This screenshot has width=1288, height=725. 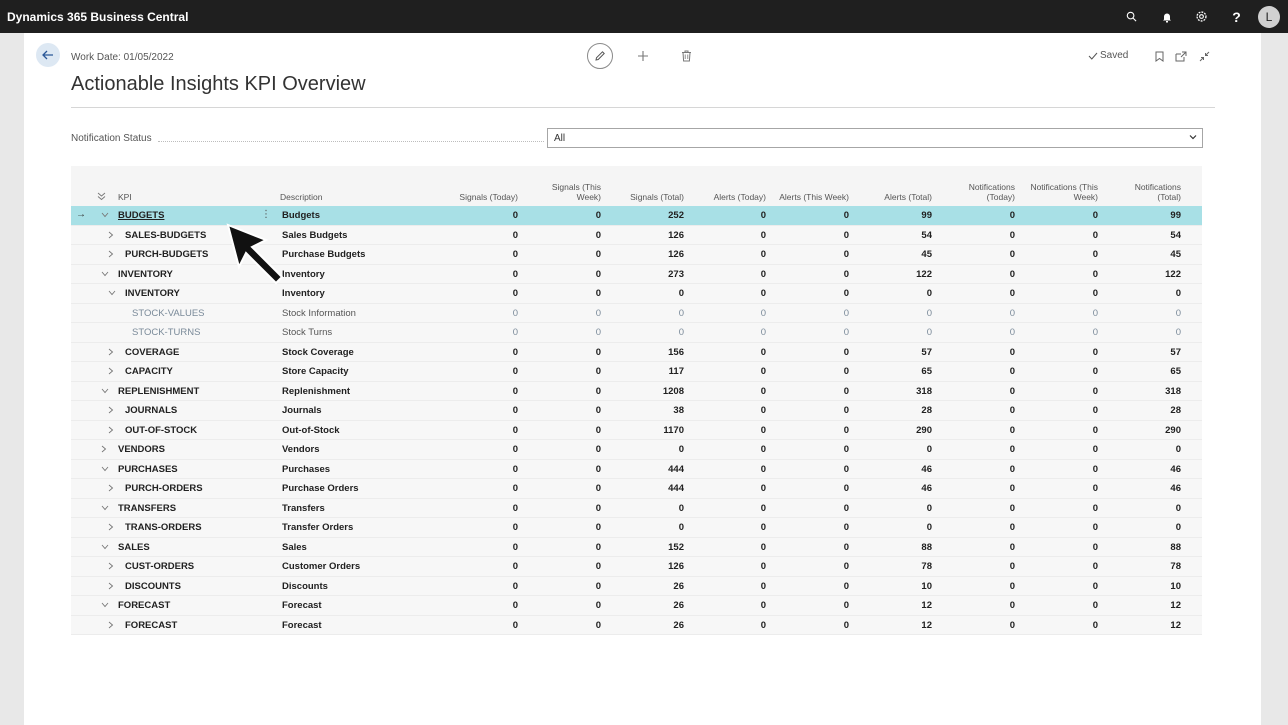 What do you see at coordinates (636, 469) in the screenshot?
I see `table-row: PURCHASES Purchases 0 0 444 0 0 46 0 0 46` at bounding box center [636, 469].